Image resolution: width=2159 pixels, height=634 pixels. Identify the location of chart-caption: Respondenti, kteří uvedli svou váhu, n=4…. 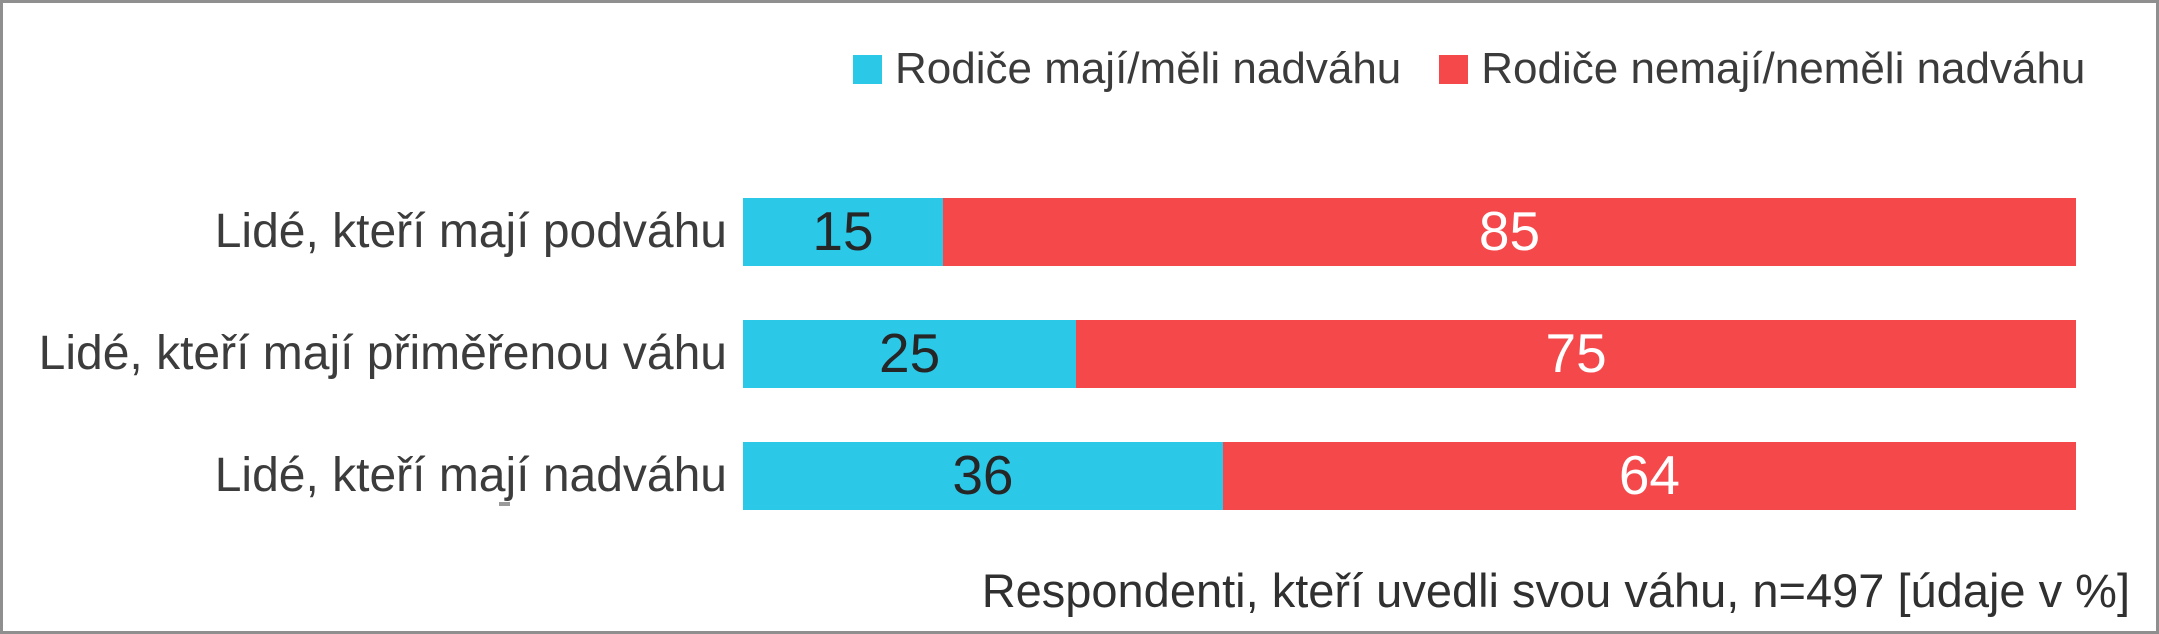
(1555, 590).